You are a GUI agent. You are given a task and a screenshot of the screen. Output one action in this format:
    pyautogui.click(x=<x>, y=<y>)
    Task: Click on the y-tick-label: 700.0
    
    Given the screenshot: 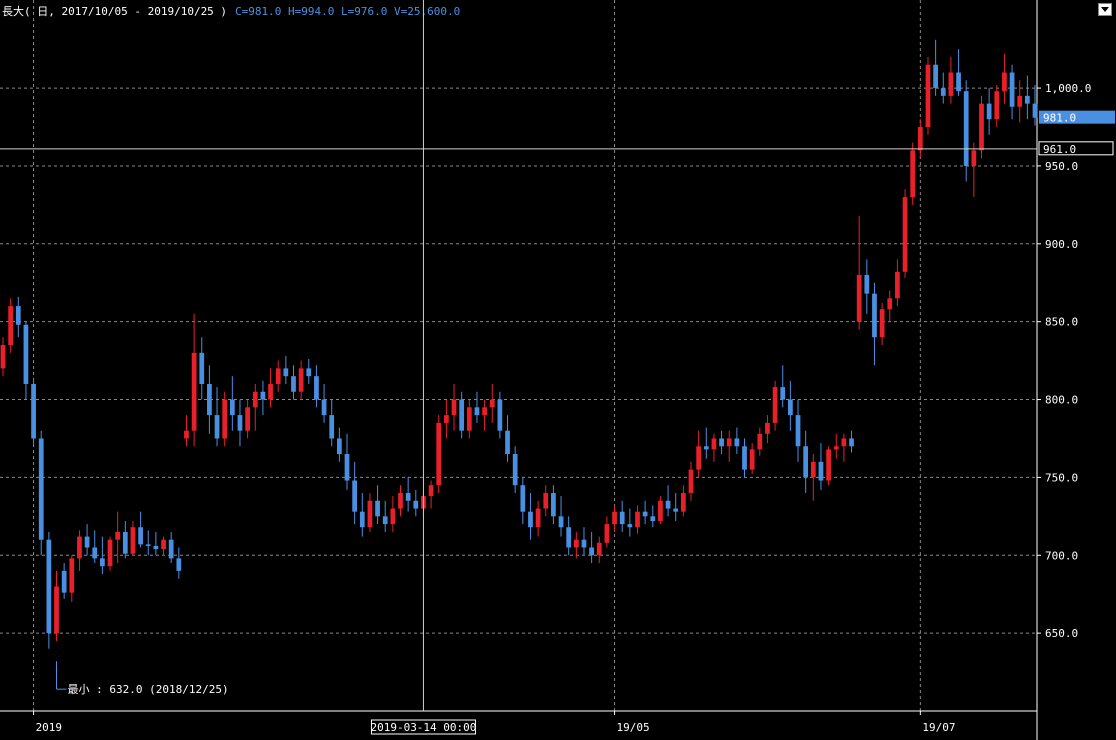 What is the action you would take?
    pyautogui.click(x=1061, y=555)
    